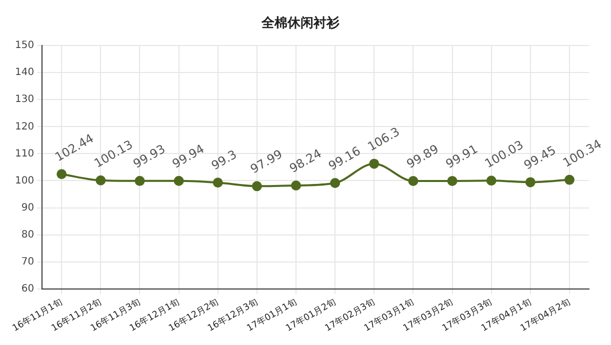  Describe the element at coordinates (27, 288) in the screenshot. I see `y-tick-label: 60` at that location.